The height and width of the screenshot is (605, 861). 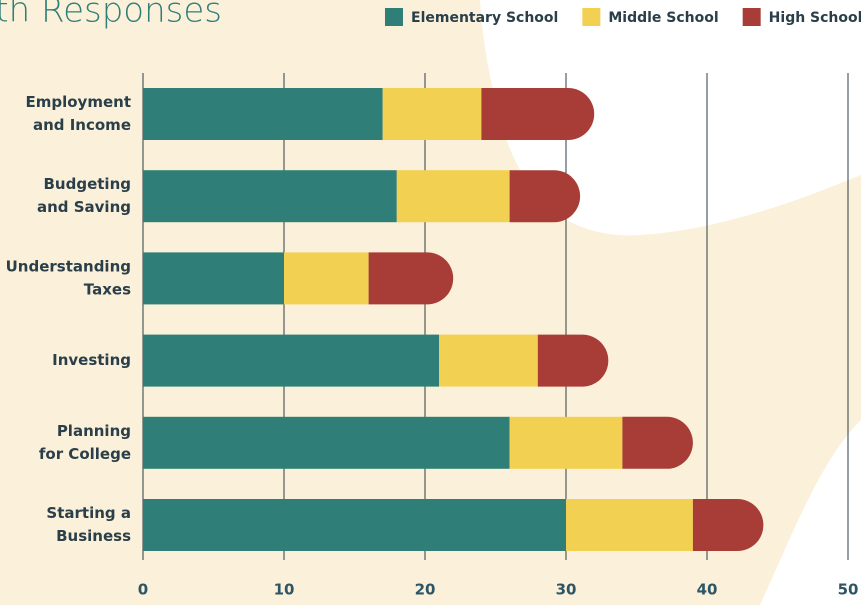 What do you see at coordinates (107, 289) in the screenshot?
I see `y-tick-label: Taxes` at bounding box center [107, 289].